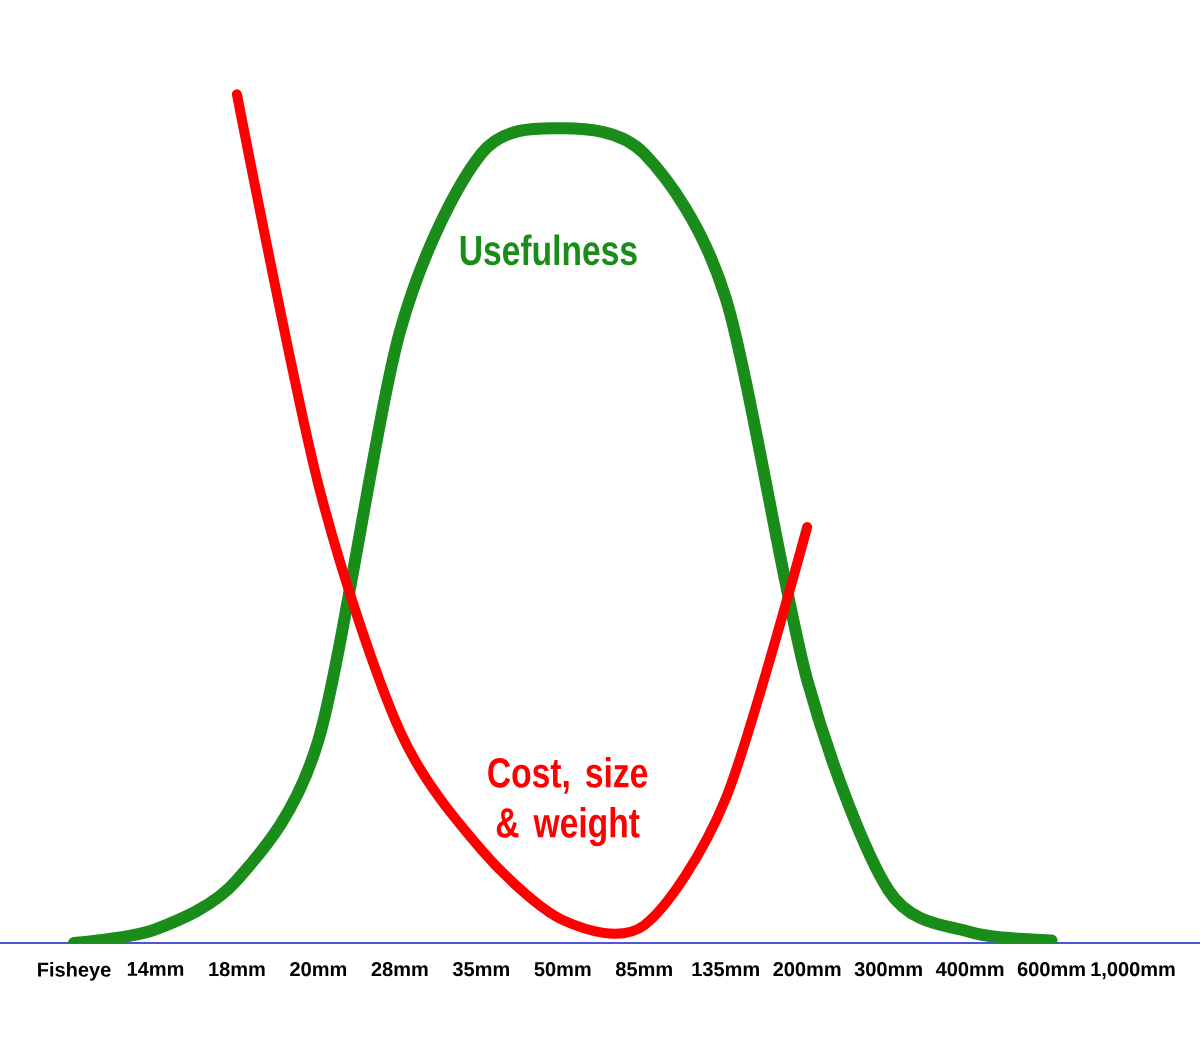  What do you see at coordinates (480, 969) in the screenshot?
I see `x-tick-label: 35mm` at bounding box center [480, 969].